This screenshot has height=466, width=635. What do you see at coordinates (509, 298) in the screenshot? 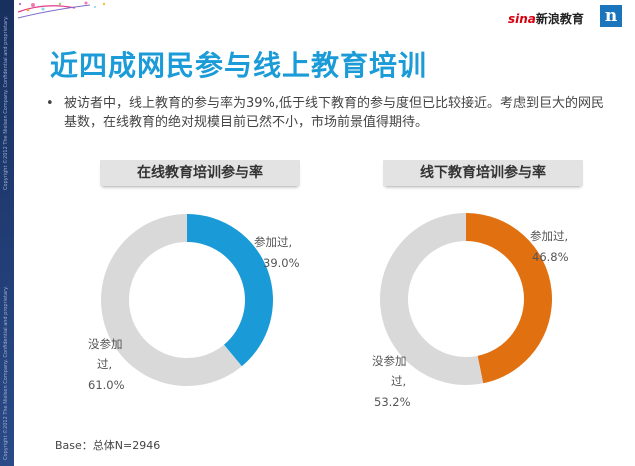
I see `offline-participated-slice` at bounding box center [509, 298].